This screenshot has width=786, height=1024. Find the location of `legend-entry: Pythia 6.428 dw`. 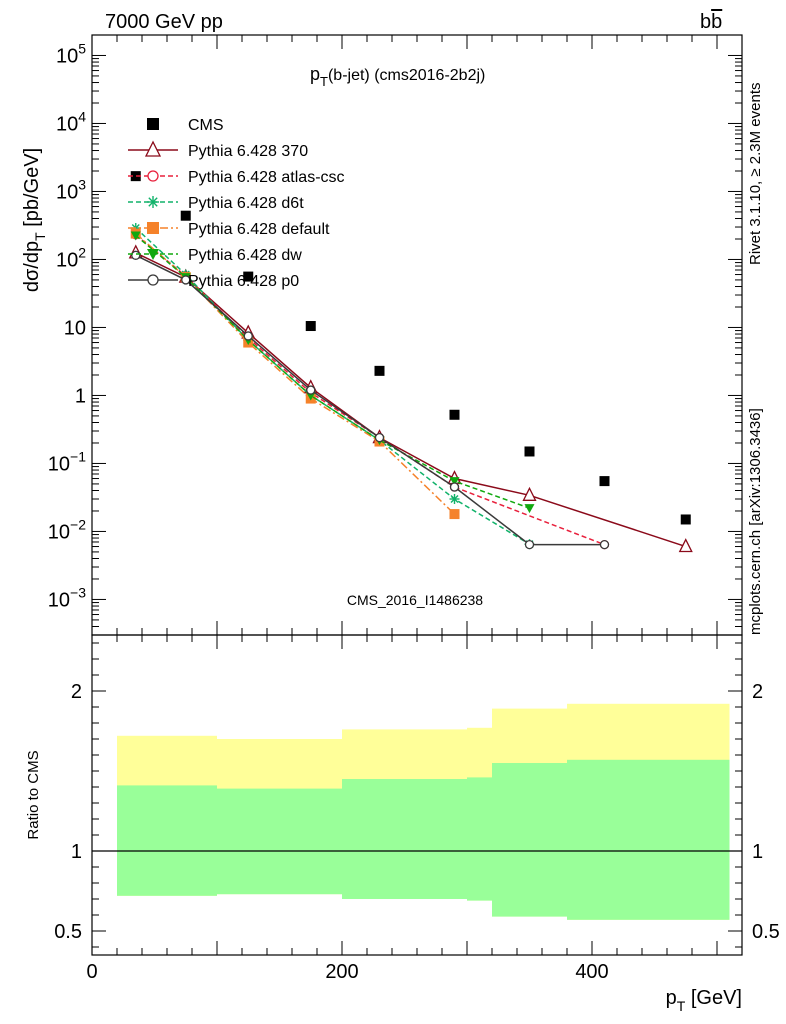

legend-entry: Pythia 6.428 dw is located at coordinates (215, 255).